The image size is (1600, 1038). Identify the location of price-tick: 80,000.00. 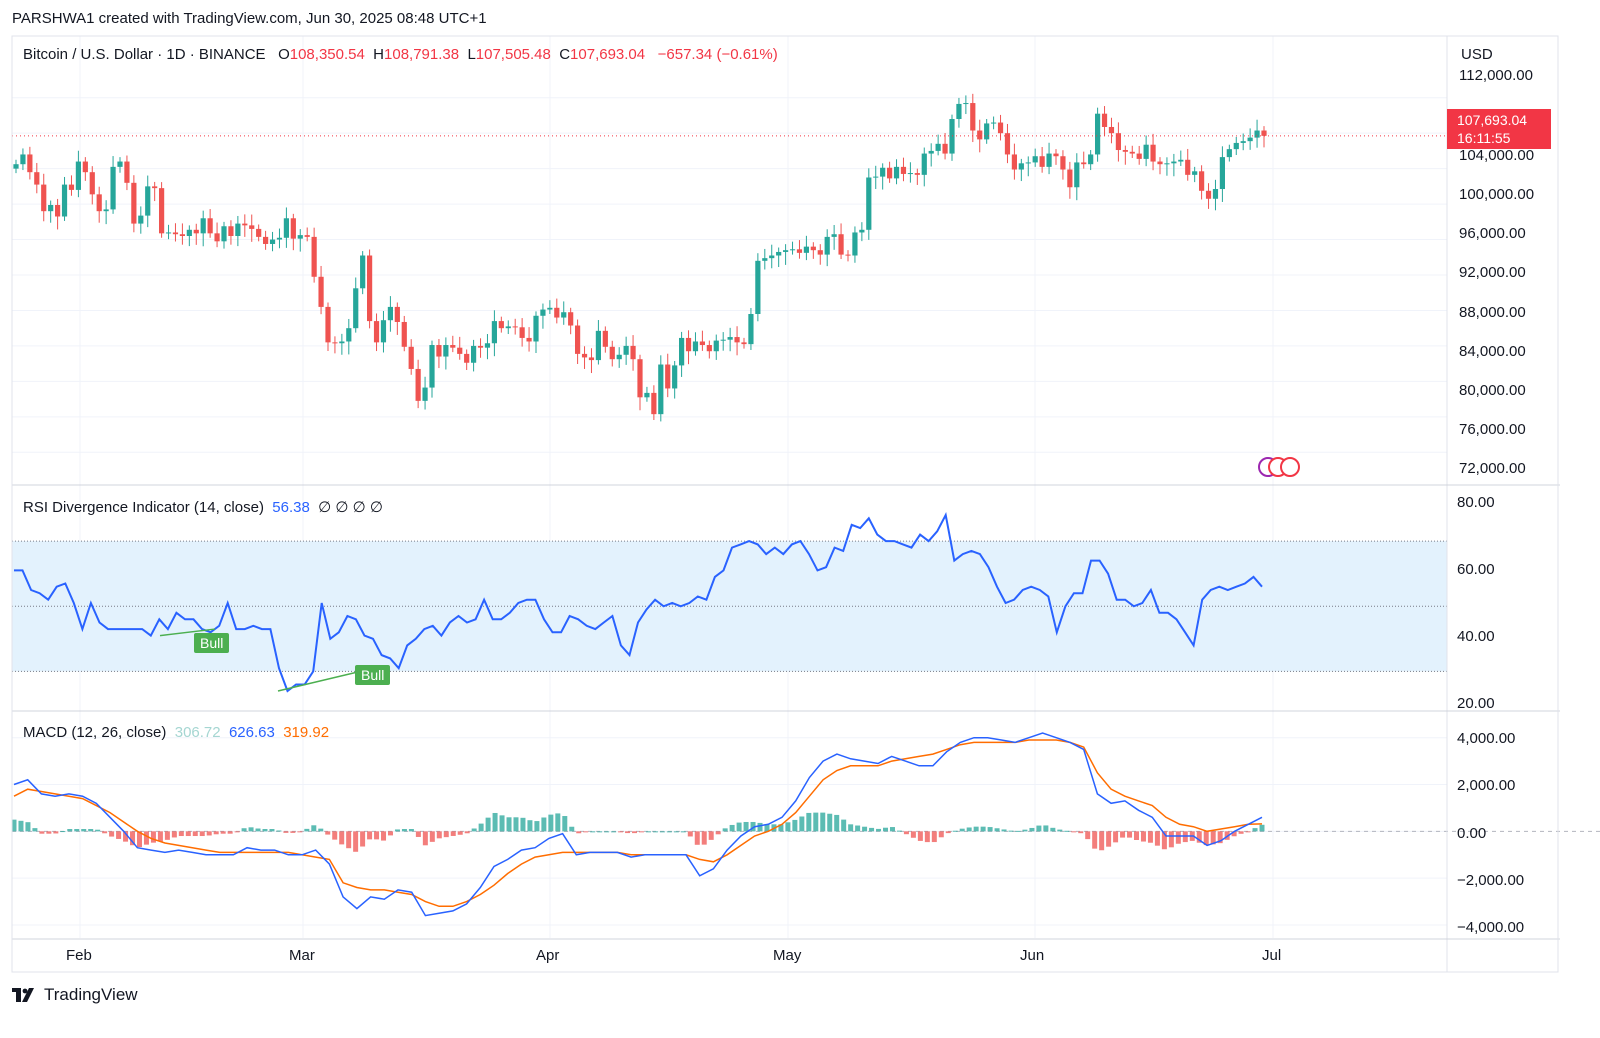
(1492, 390).